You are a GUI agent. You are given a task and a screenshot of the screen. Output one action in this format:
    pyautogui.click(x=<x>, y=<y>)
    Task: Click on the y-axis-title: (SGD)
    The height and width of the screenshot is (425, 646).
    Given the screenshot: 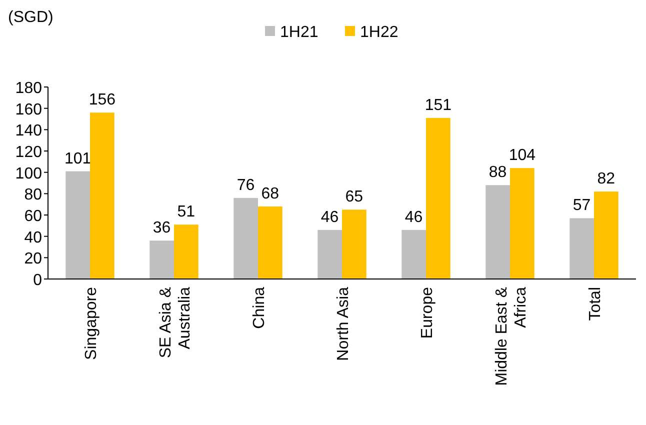 What is the action you would take?
    pyautogui.click(x=31, y=17)
    